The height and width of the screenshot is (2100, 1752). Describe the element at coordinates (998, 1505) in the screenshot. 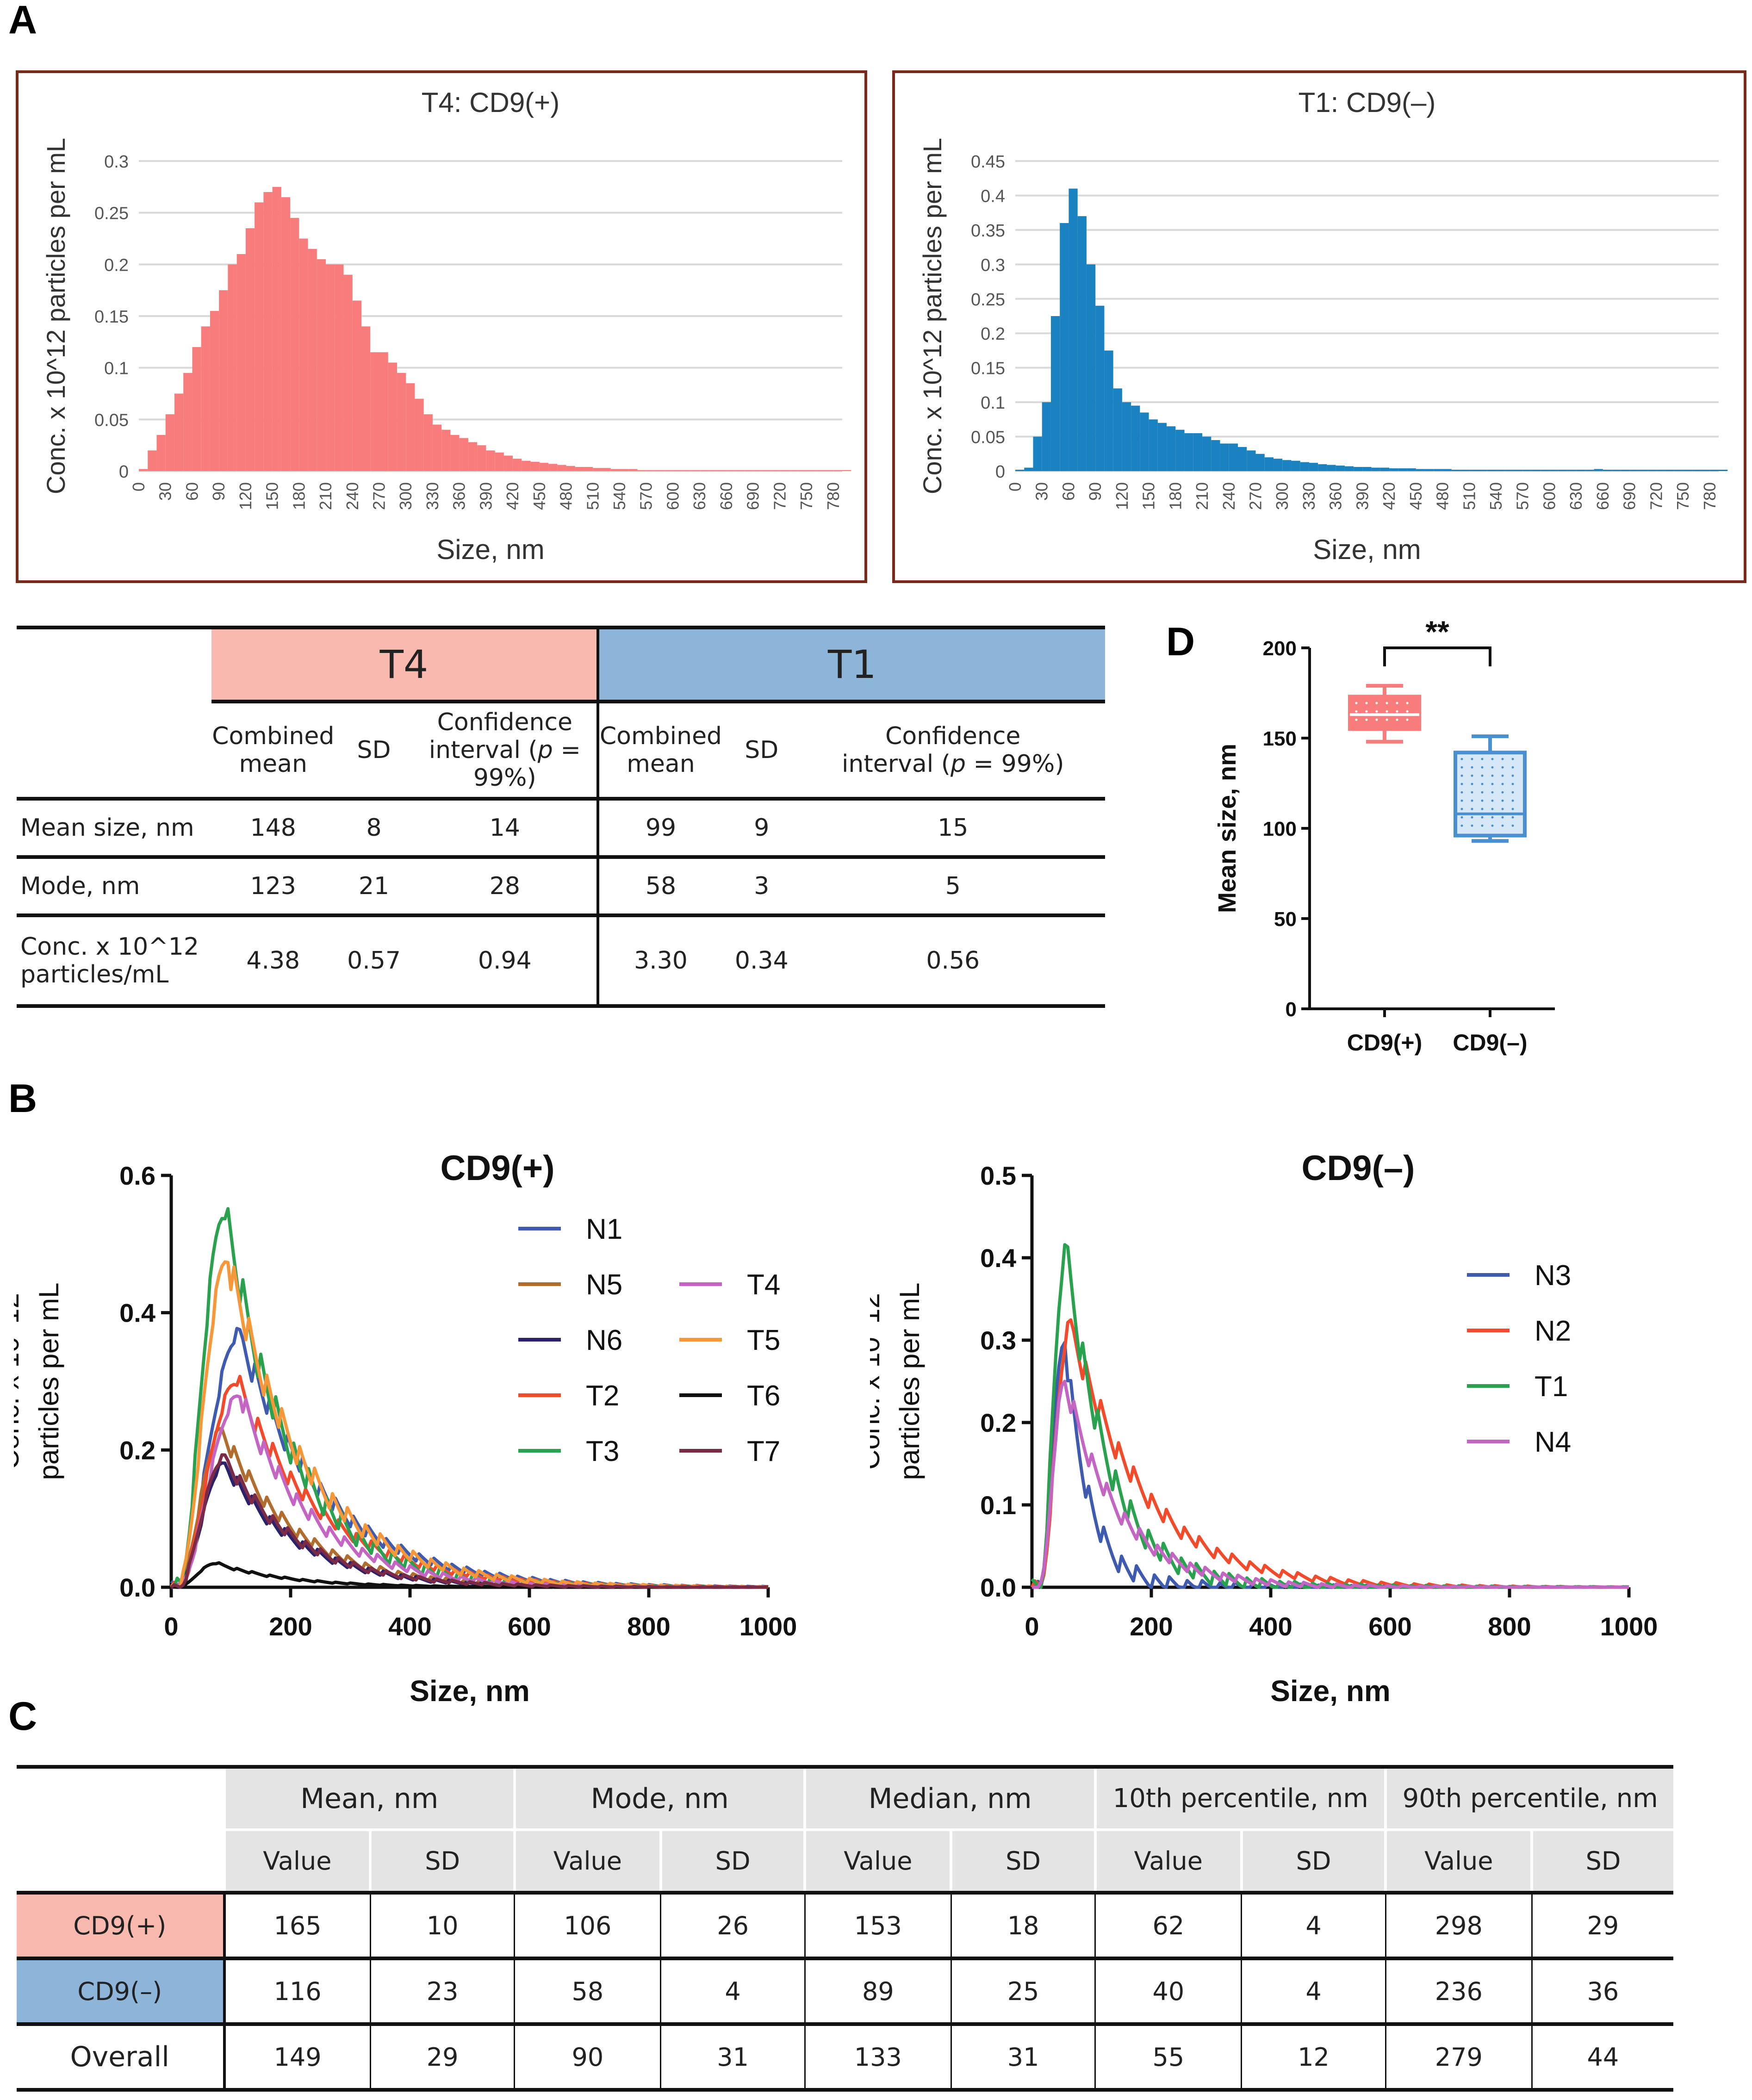

I see `y-tick-label: 0.1` at that location.